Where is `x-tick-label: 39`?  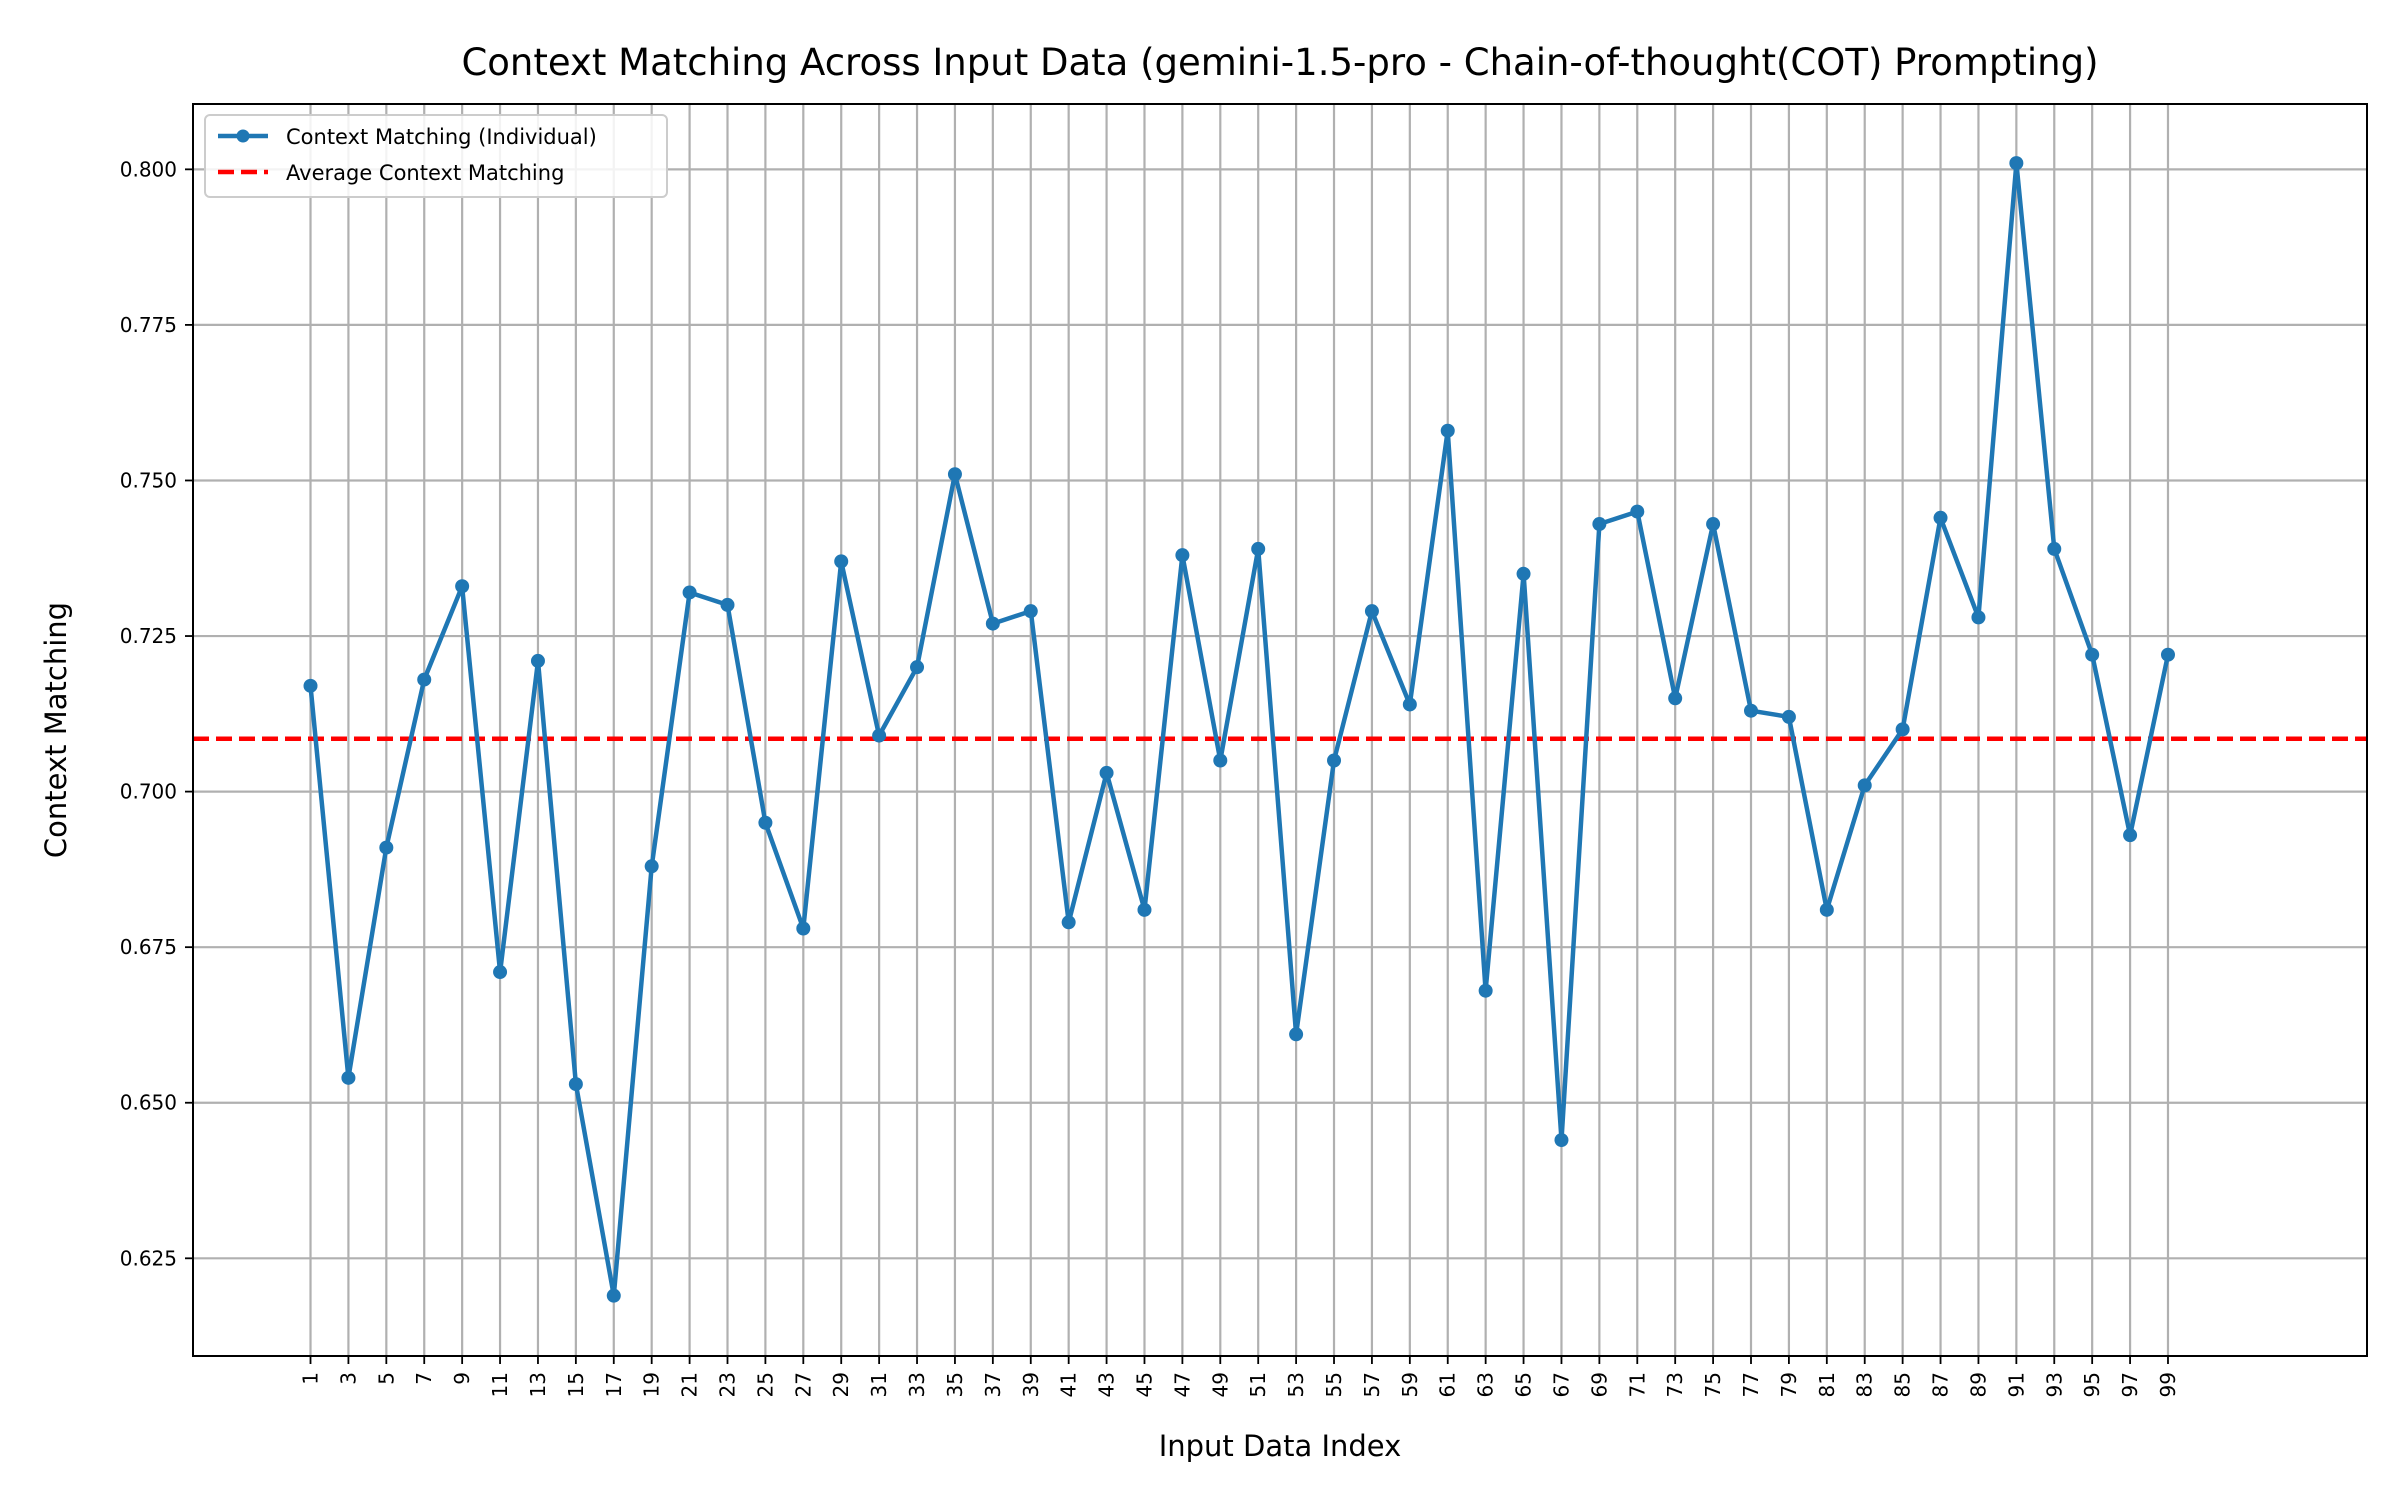
x-tick-label: 39 is located at coordinates (1031, 1384).